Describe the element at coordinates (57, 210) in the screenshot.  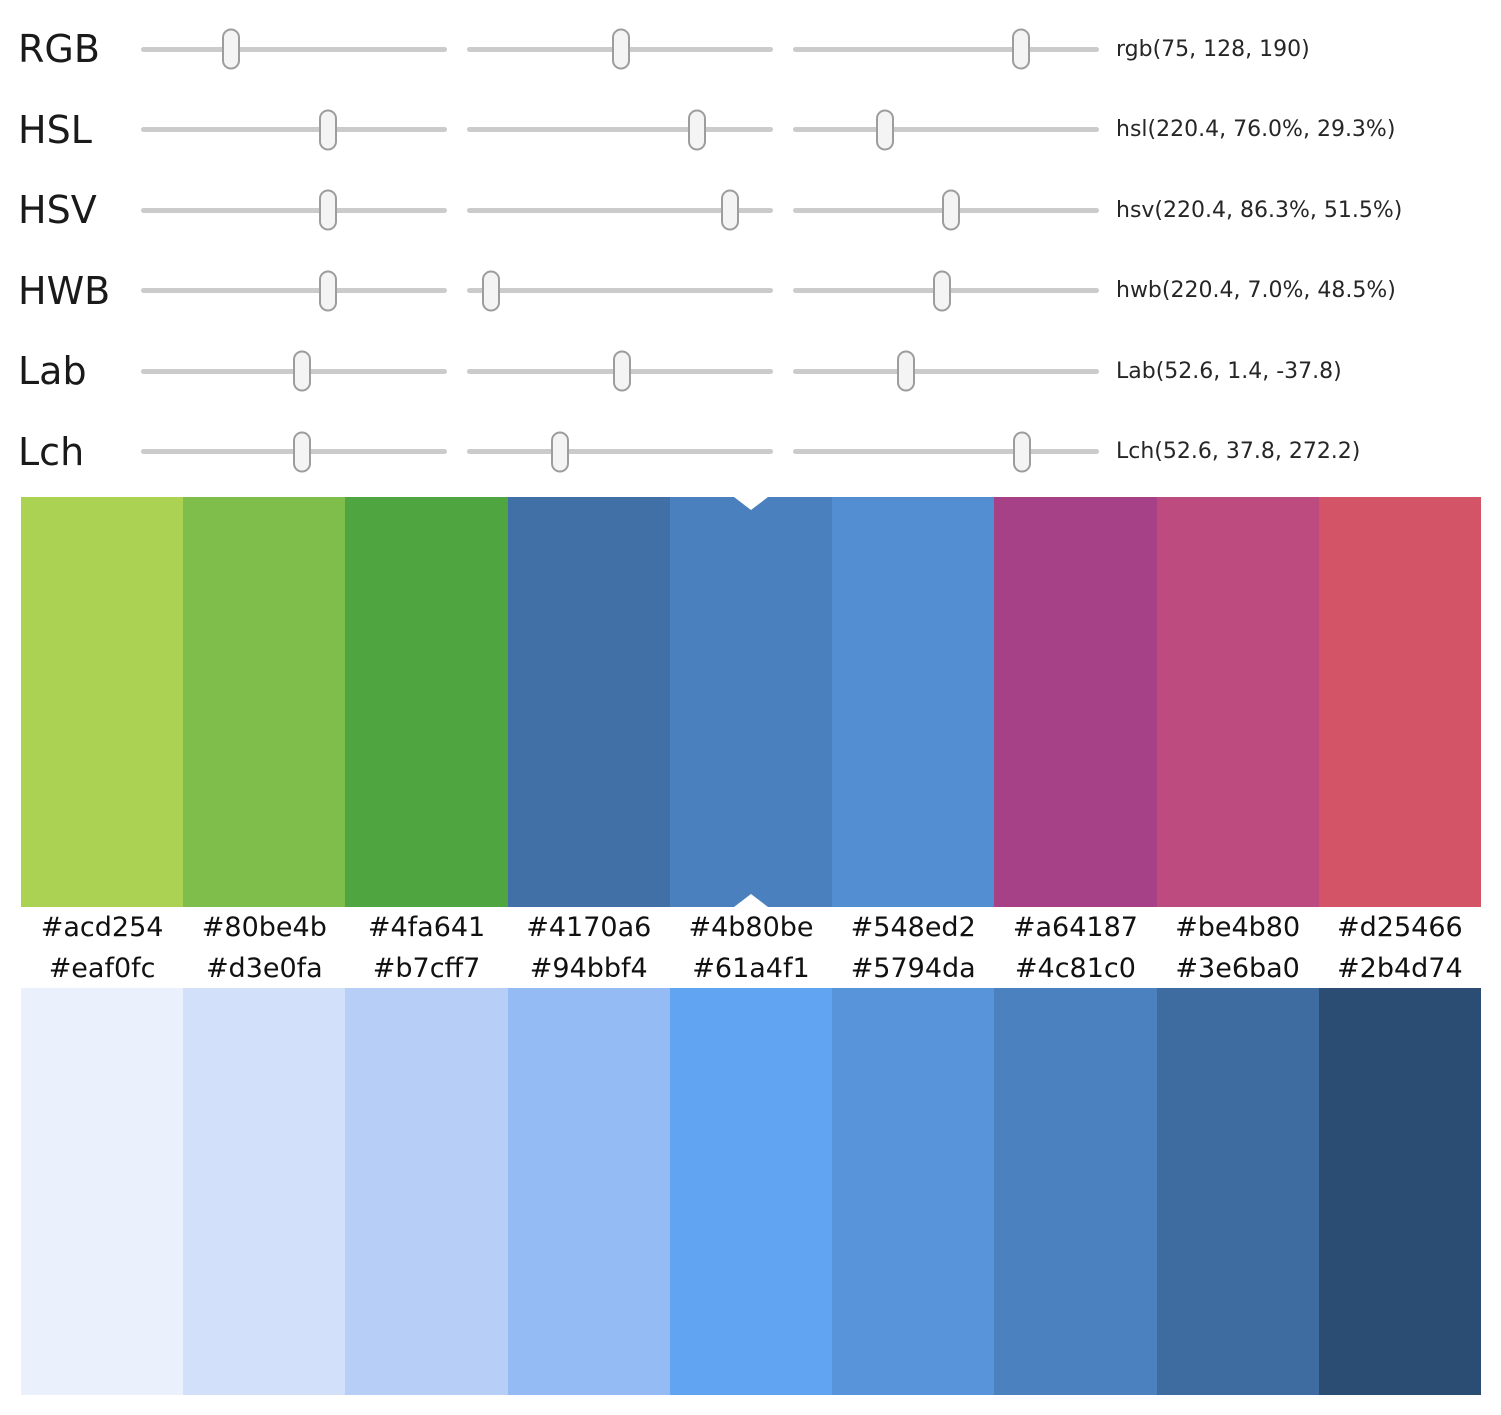
I see `hsv-row-label: HSV` at that location.